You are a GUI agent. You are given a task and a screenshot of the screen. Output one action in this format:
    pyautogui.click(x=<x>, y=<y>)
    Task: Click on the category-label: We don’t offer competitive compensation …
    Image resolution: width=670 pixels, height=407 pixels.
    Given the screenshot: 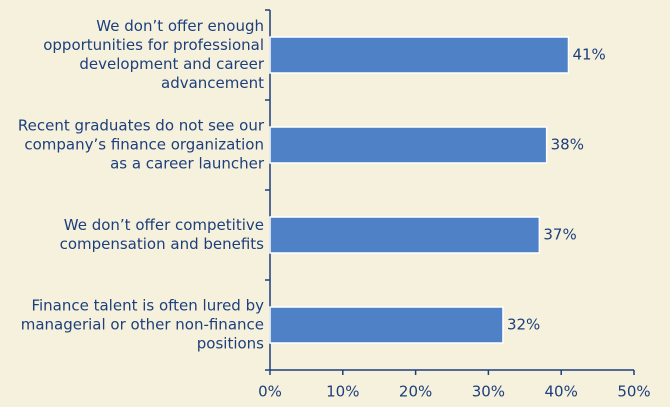 What is the action you would take?
    pyautogui.click(x=161, y=234)
    